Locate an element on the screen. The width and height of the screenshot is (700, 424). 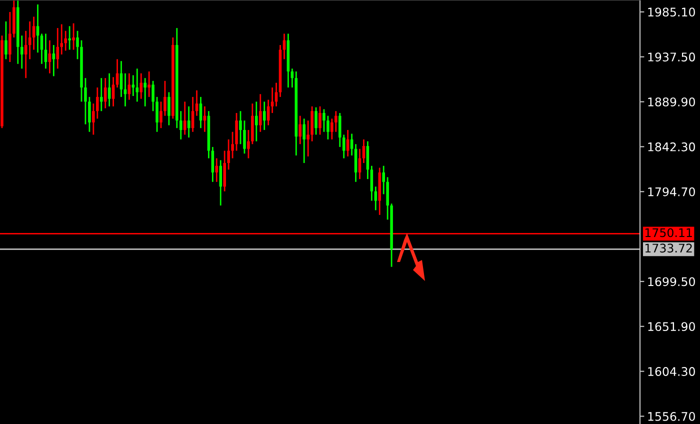
ref-line-label: 1733.72 is located at coordinates (668, 248).